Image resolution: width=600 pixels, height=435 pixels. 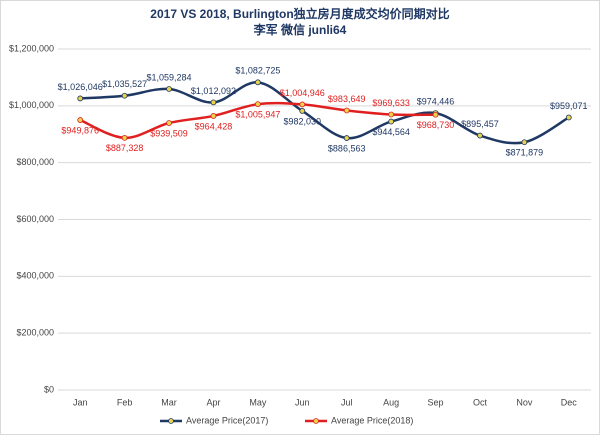 What do you see at coordinates (302, 93) in the screenshot?
I see `data-label: $1,004,946` at bounding box center [302, 93].